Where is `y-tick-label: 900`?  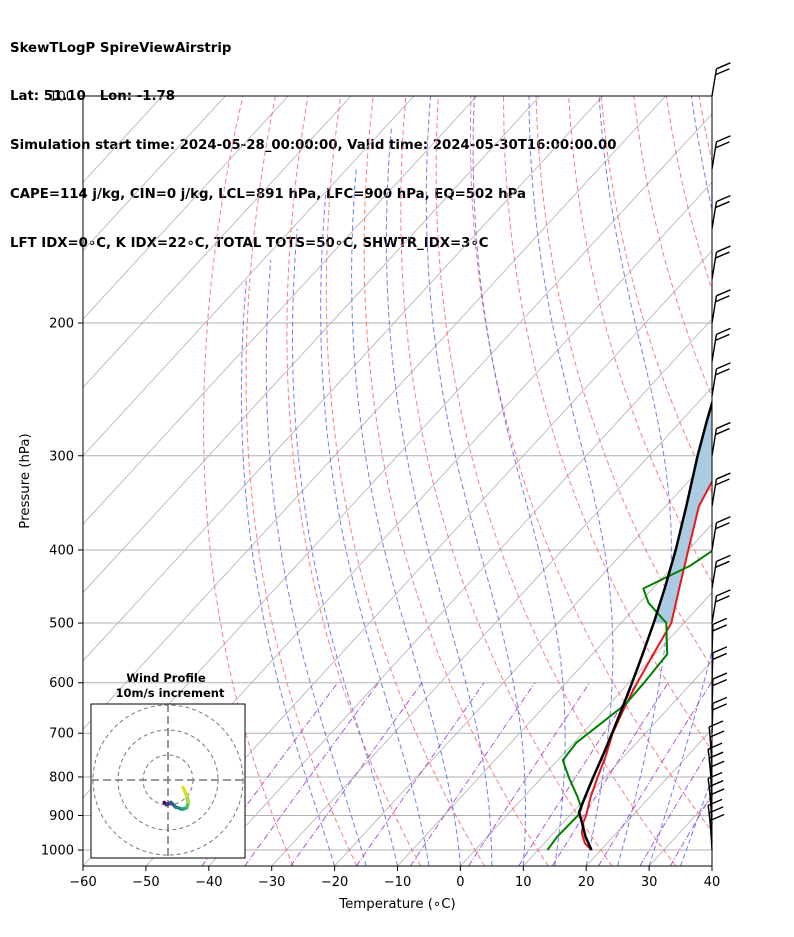
y-tick-label: 900 is located at coordinates (61, 816).